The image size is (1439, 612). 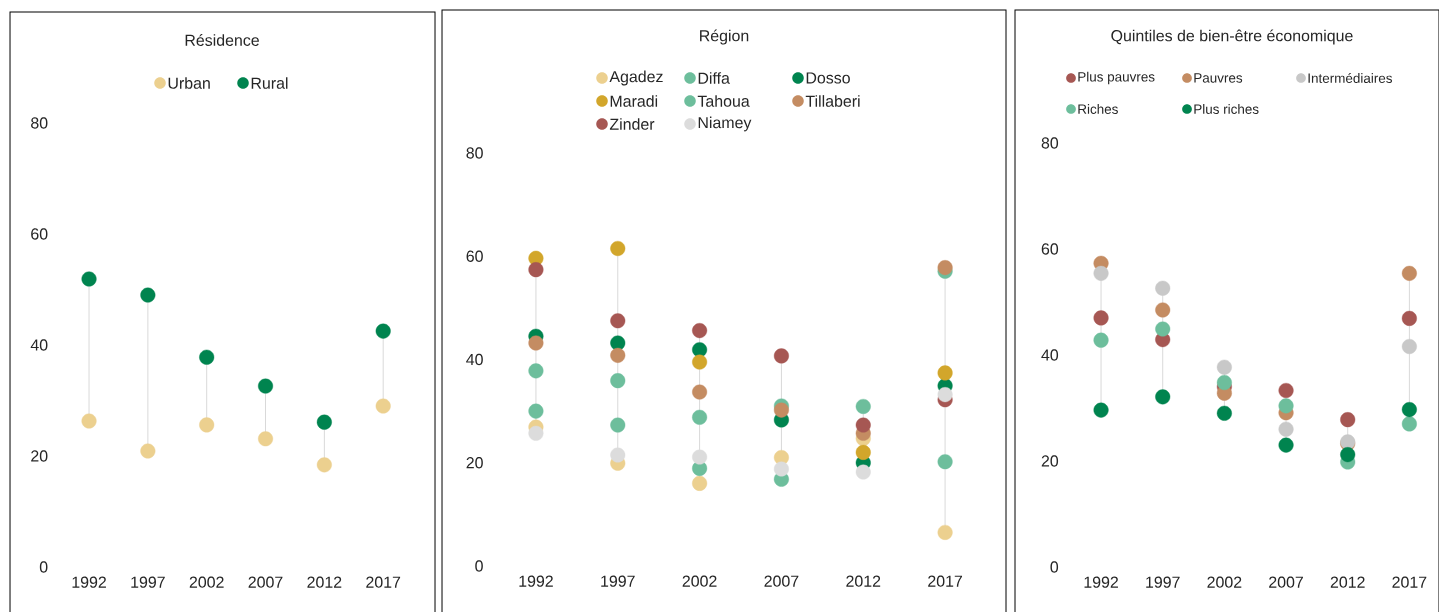 I want to click on chart-title: Résidence, so click(x=222, y=40).